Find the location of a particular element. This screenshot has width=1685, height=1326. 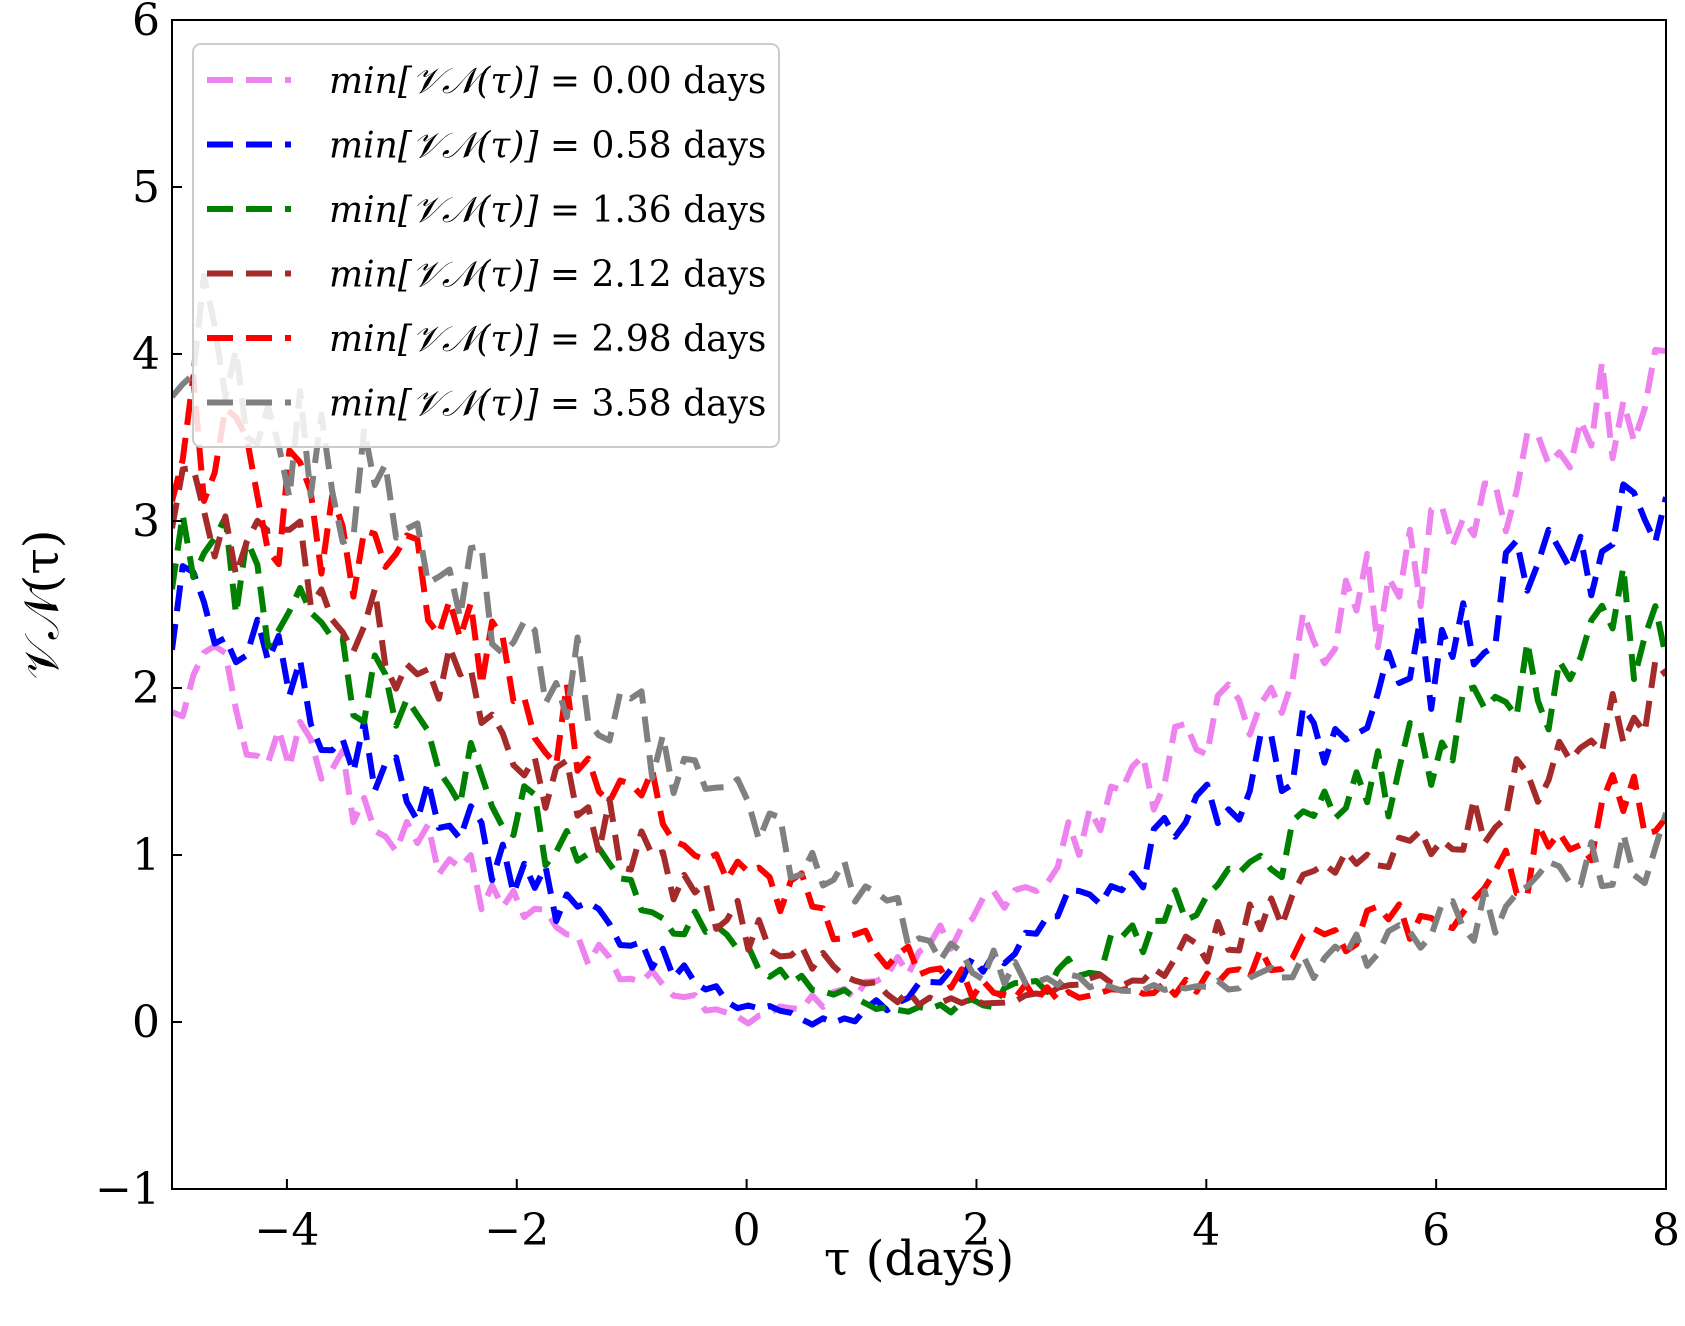

y-tick-label: 3 is located at coordinates (146, 521).